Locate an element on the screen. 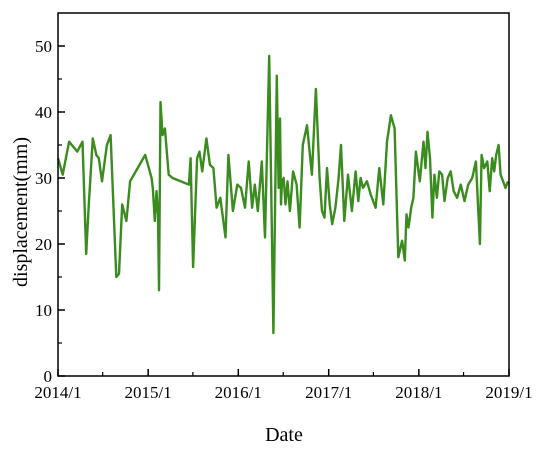 This screenshot has width=550, height=451. y-tick-label: 40 is located at coordinates (43, 112).